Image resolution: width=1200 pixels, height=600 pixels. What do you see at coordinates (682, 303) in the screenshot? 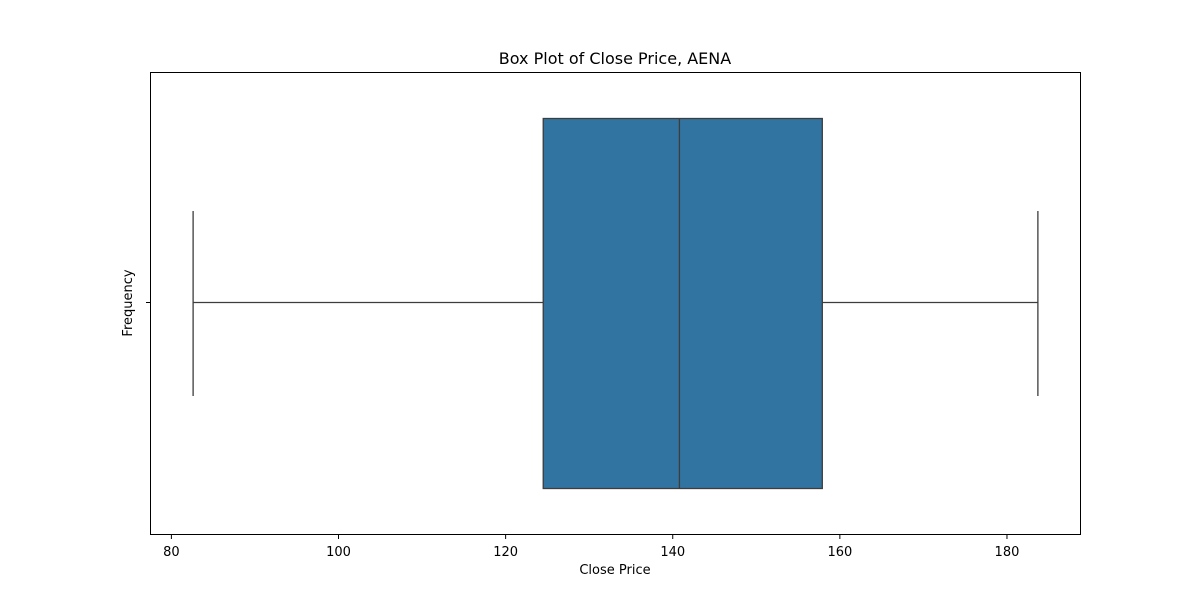
I see `interquartile-box` at bounding box center [682, 303].